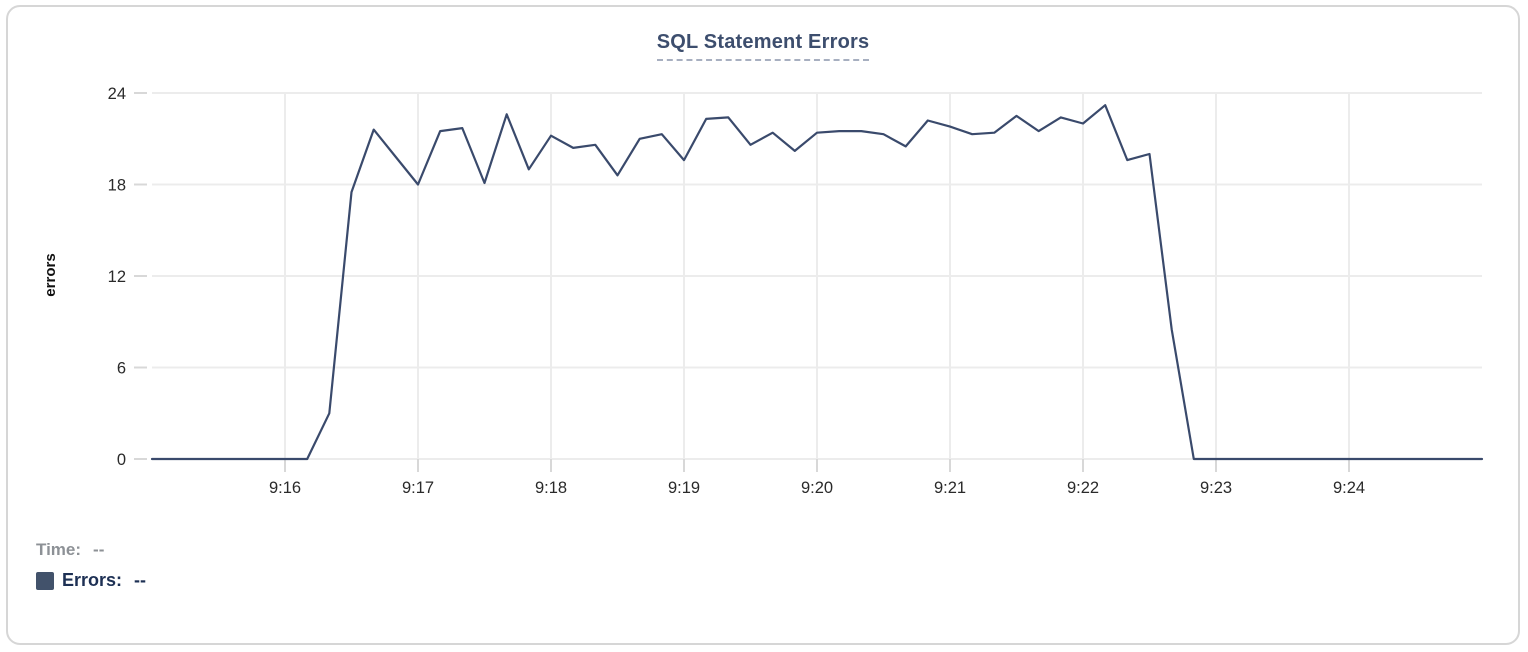 The height and width of the screenshot is (652, 1528). What do you see at coordinates (59, 549) in the screenshot?
I see `legend-time-label: Time:` at bounding box center [59, 549].